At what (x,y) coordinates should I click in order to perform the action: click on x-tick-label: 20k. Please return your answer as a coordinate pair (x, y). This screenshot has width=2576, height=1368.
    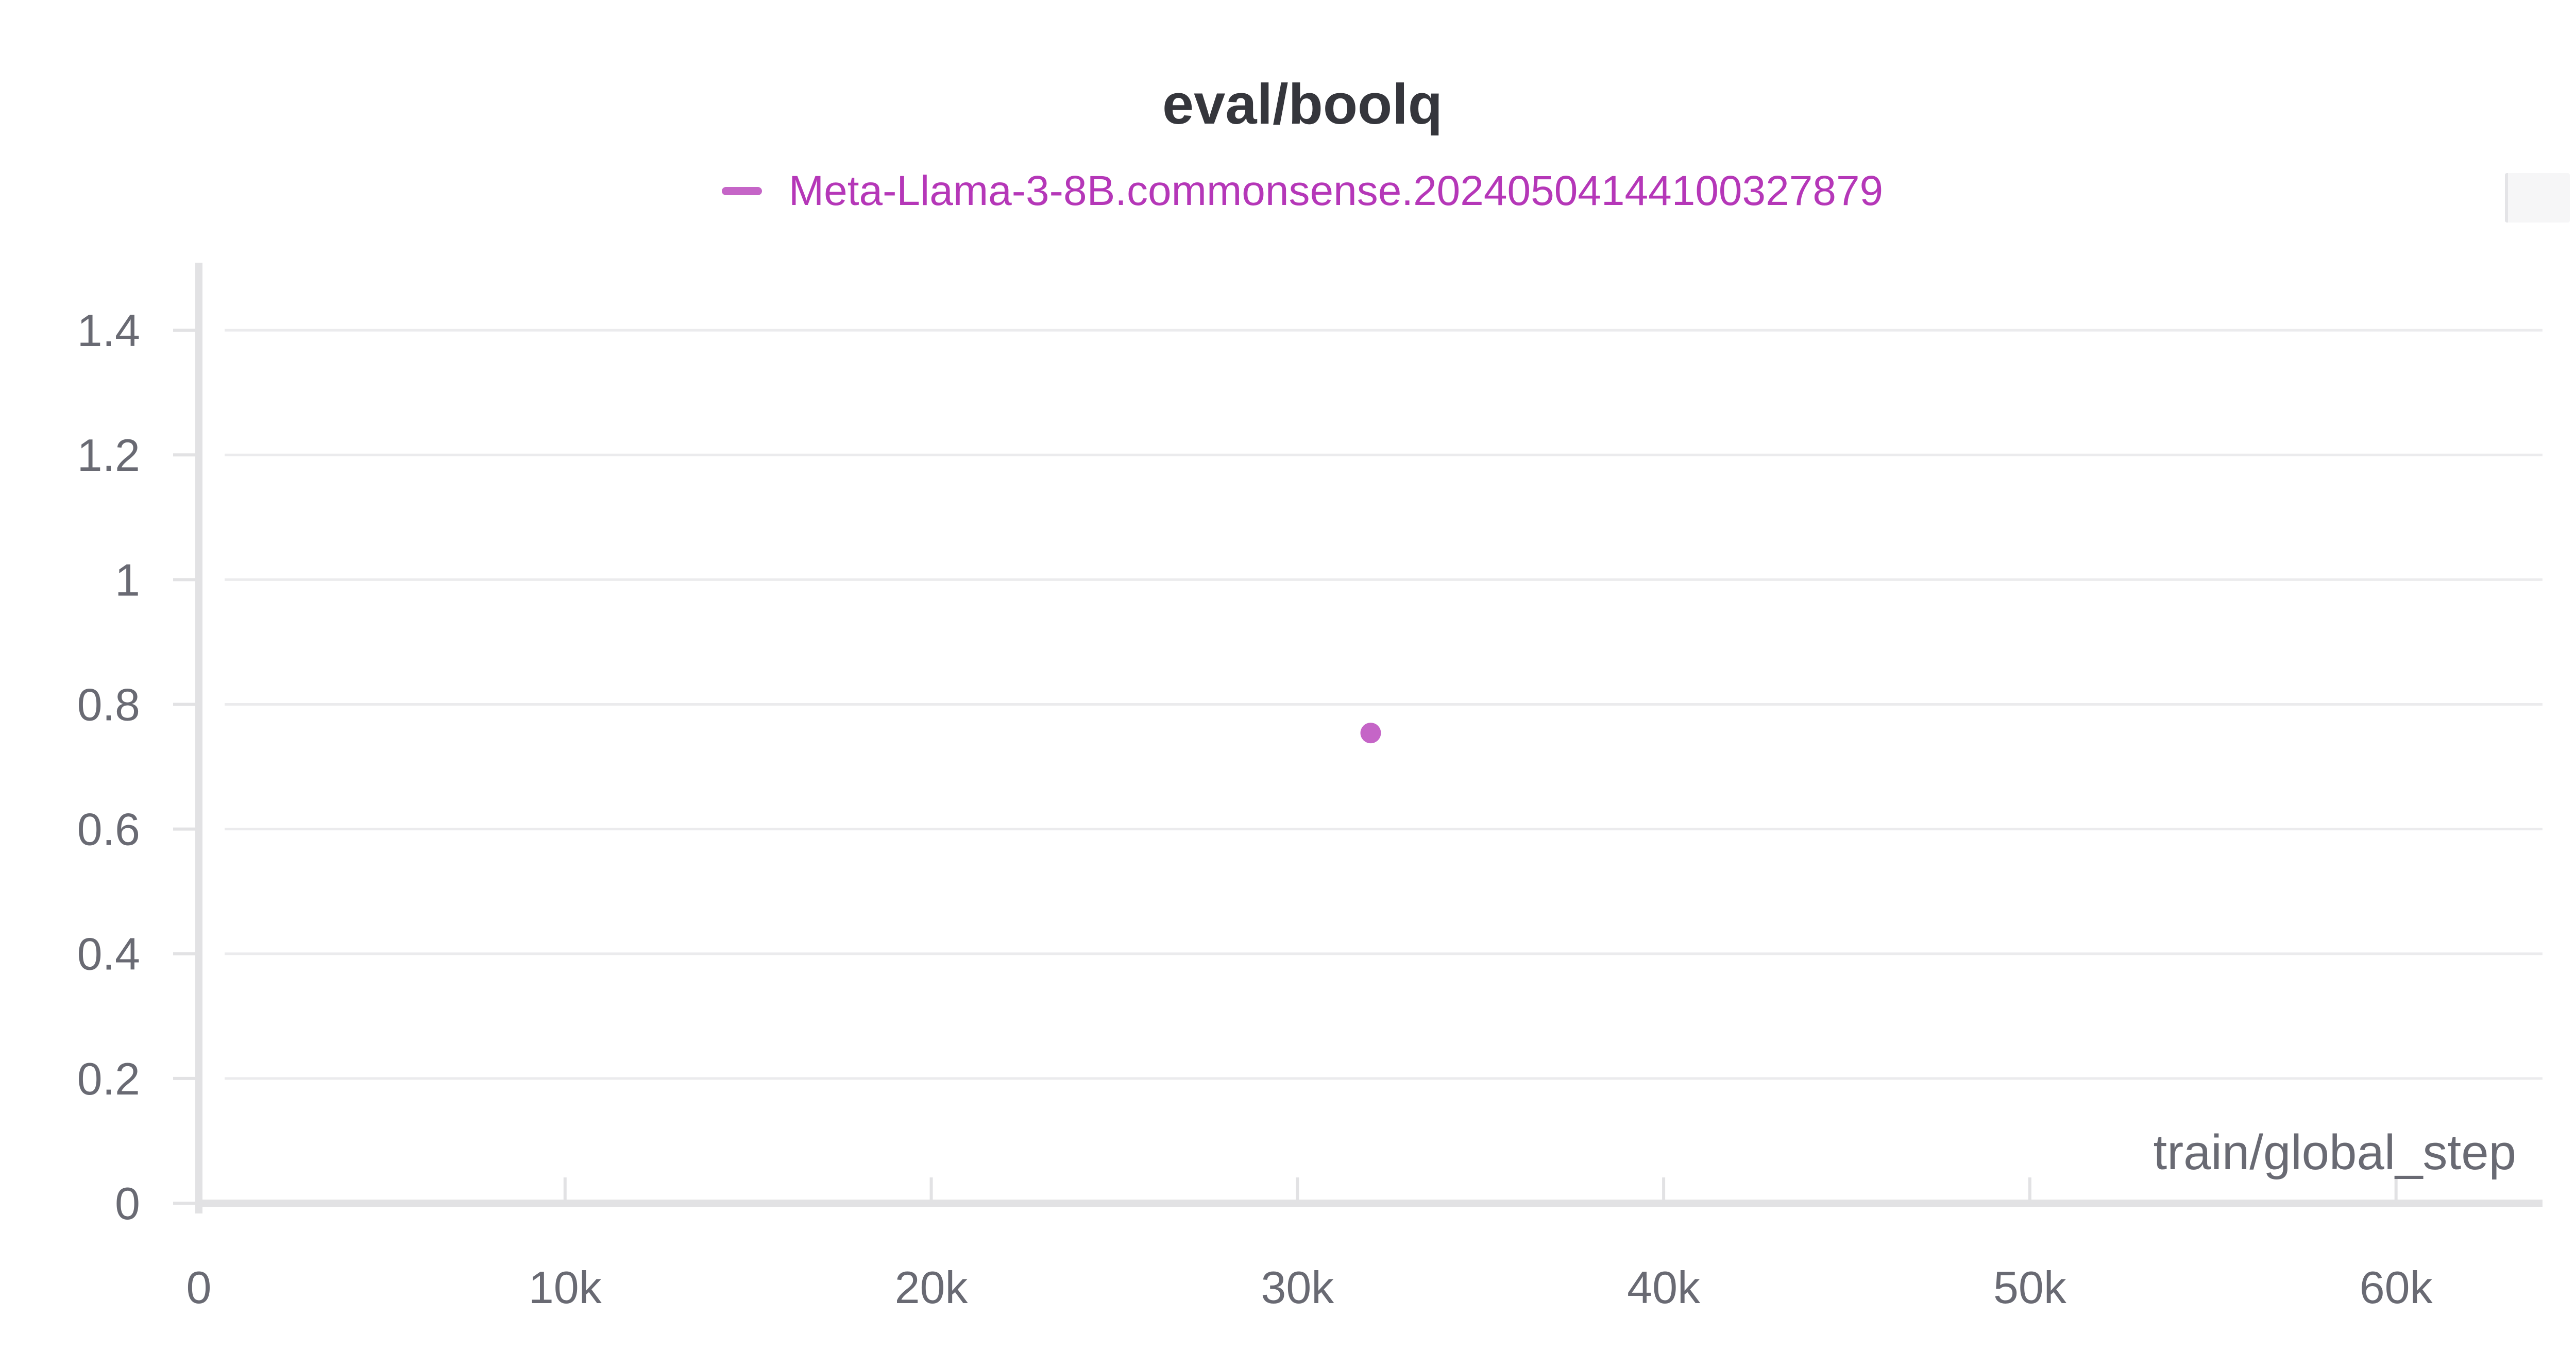
    Looking at the image, I should click on (932, 1287).